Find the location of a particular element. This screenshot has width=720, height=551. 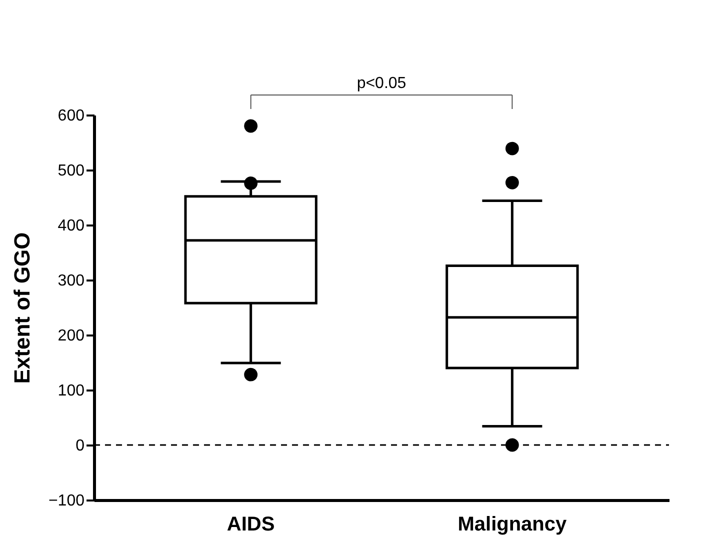

y-axis-title: Extent of GGO is located at coordinates (21, 308).